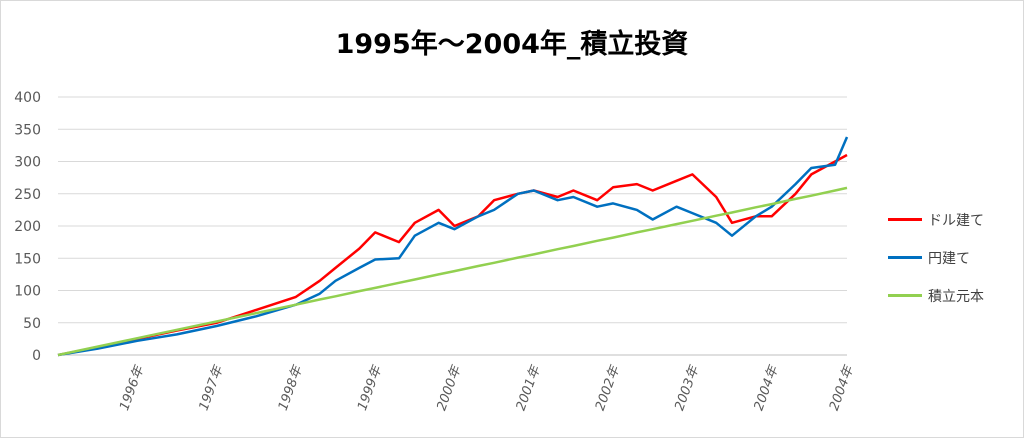 This screenshot has height=438, width=1024. Describe the element at coordinates (27, 163) in the screenshot. I see `y-tick-label: 300` at that location.